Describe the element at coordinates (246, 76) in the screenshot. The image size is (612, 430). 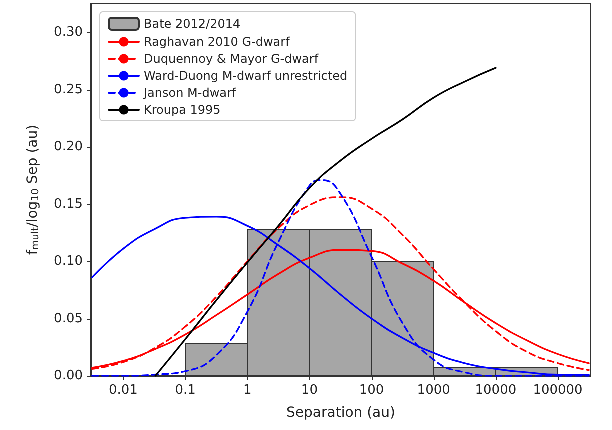
I see `legend-label: Ward-Duong M-dwarf unrestricted` at that location.